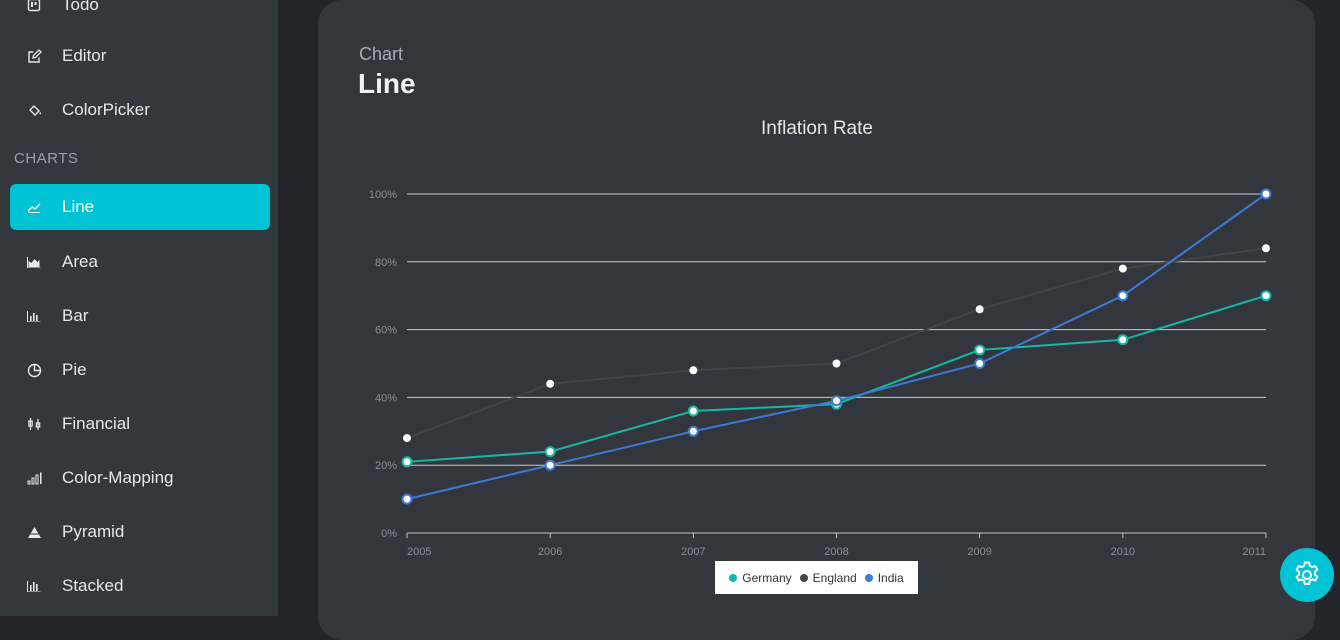  What do you see at coordinates (140, 586) in the screenshot?
I see `sidebar-item-stacked: Stacked` at bounding box center [140, 586].